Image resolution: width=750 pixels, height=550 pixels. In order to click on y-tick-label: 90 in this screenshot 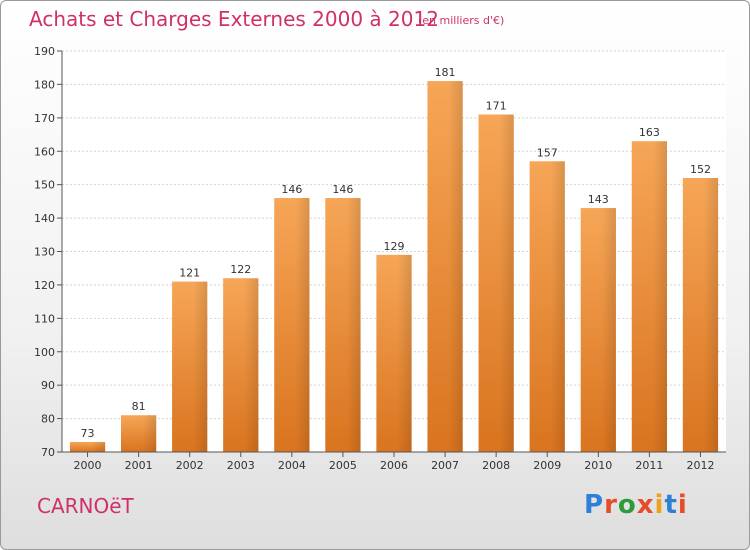, I will do `click(48, 385)`.